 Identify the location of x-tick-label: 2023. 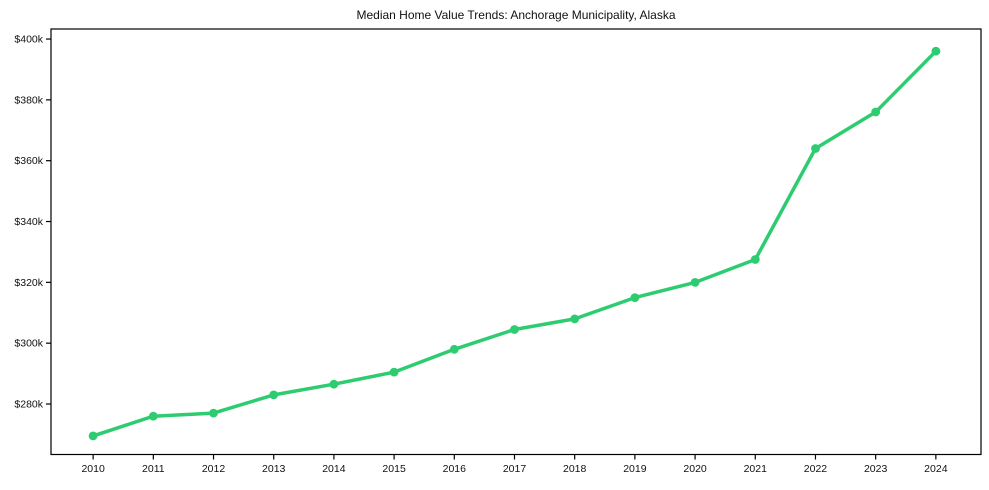
(876, 469).